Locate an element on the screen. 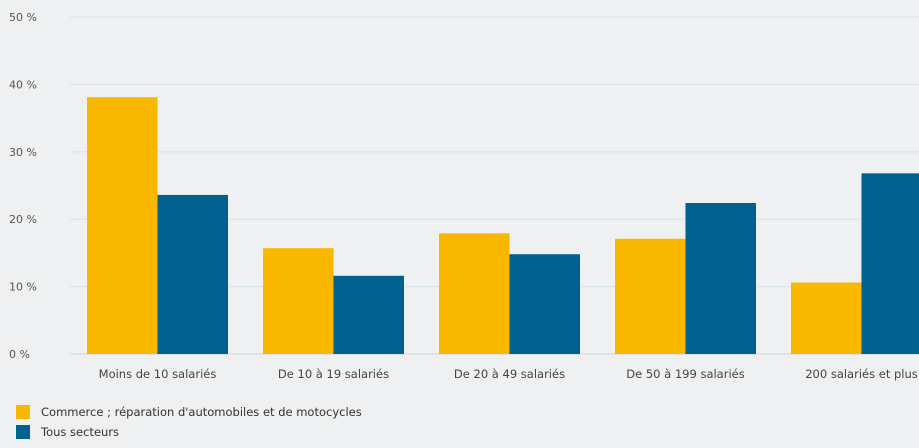  y-tick-label: 30 % is located at coordinates (23, 152).